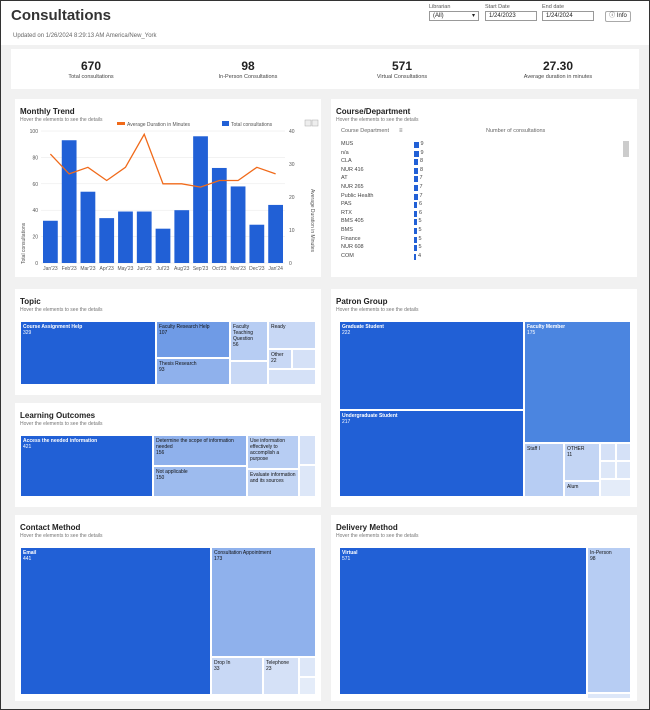  I want to click on treemap-cell: In-Person 98, so click(609, 620).